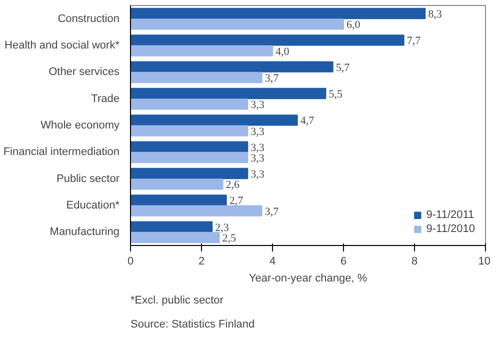 Image resolution: width=496 pixels, height=341 pixels. I want to click on data-label: 2,6, so click(233, 185).